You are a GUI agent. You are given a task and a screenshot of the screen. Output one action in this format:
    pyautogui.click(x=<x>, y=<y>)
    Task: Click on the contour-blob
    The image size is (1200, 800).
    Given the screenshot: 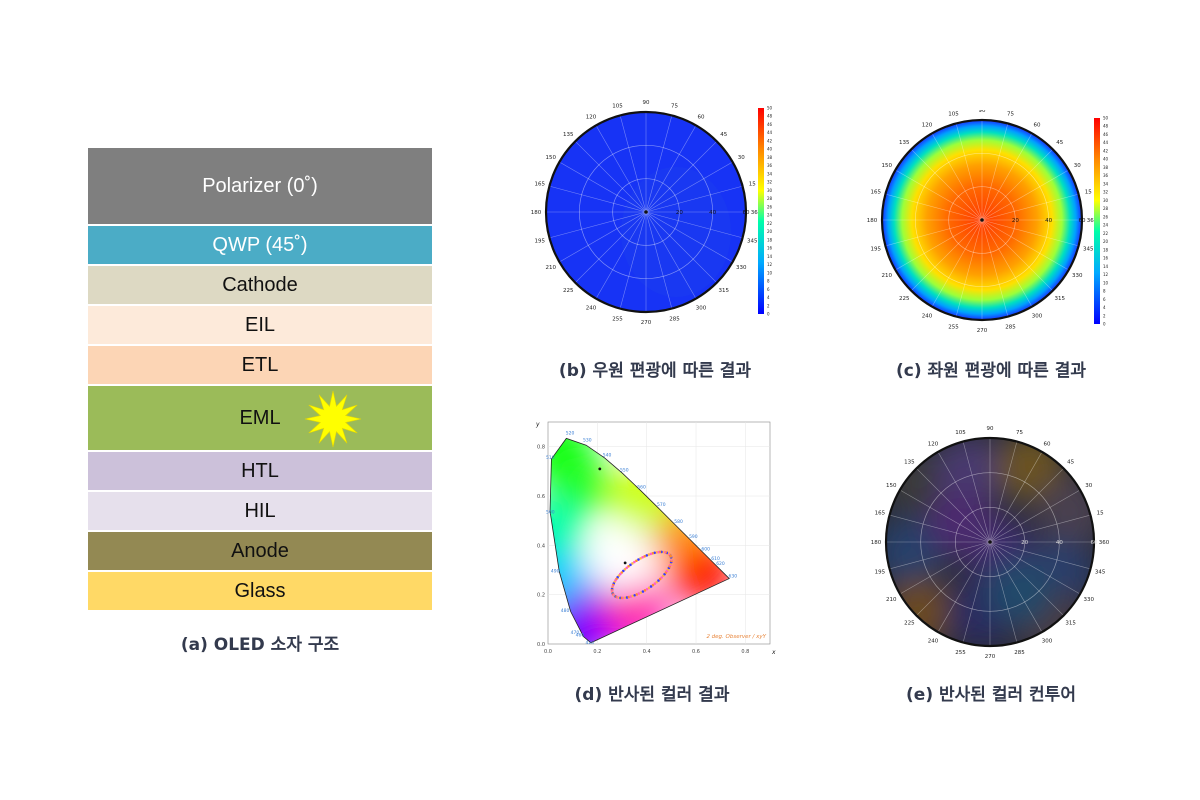 What is the action you would take?
    pyautogui.click(x=1020, y=592)
    